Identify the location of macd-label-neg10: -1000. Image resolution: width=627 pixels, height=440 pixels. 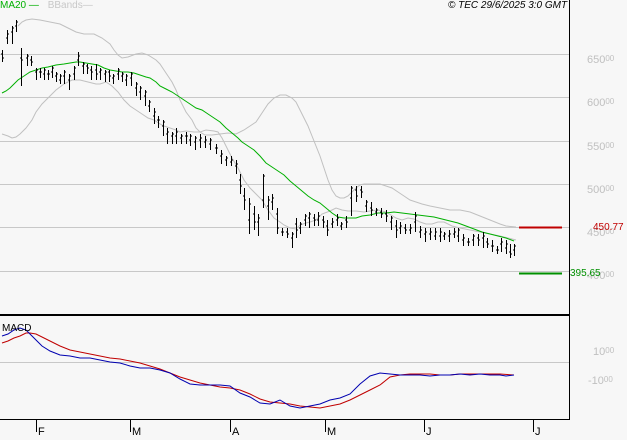
(600, 381).